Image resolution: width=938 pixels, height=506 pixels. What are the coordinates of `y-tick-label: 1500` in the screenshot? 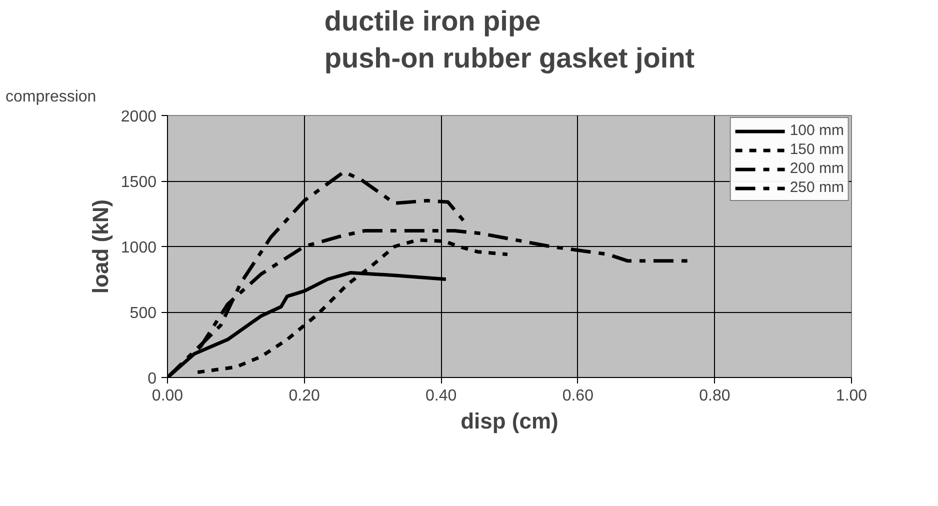 It's located at (138, 182).